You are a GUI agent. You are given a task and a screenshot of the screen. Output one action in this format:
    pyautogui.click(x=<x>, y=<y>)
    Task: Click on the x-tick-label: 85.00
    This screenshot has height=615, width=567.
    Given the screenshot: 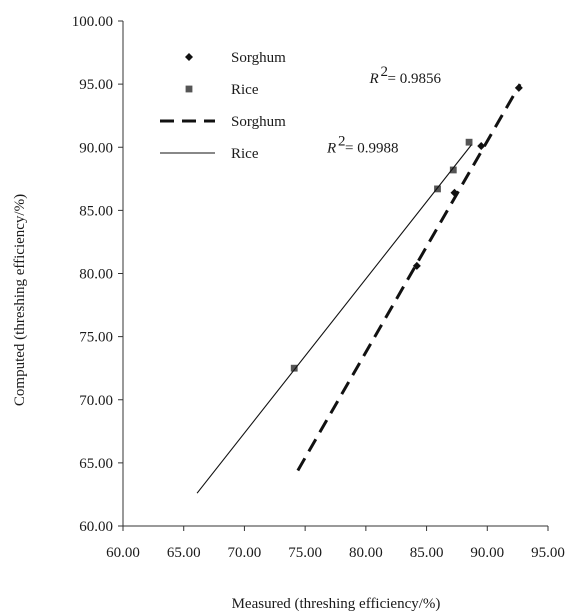 What is the action you would take?
    pyautogui.click(x=427, y=553)
    